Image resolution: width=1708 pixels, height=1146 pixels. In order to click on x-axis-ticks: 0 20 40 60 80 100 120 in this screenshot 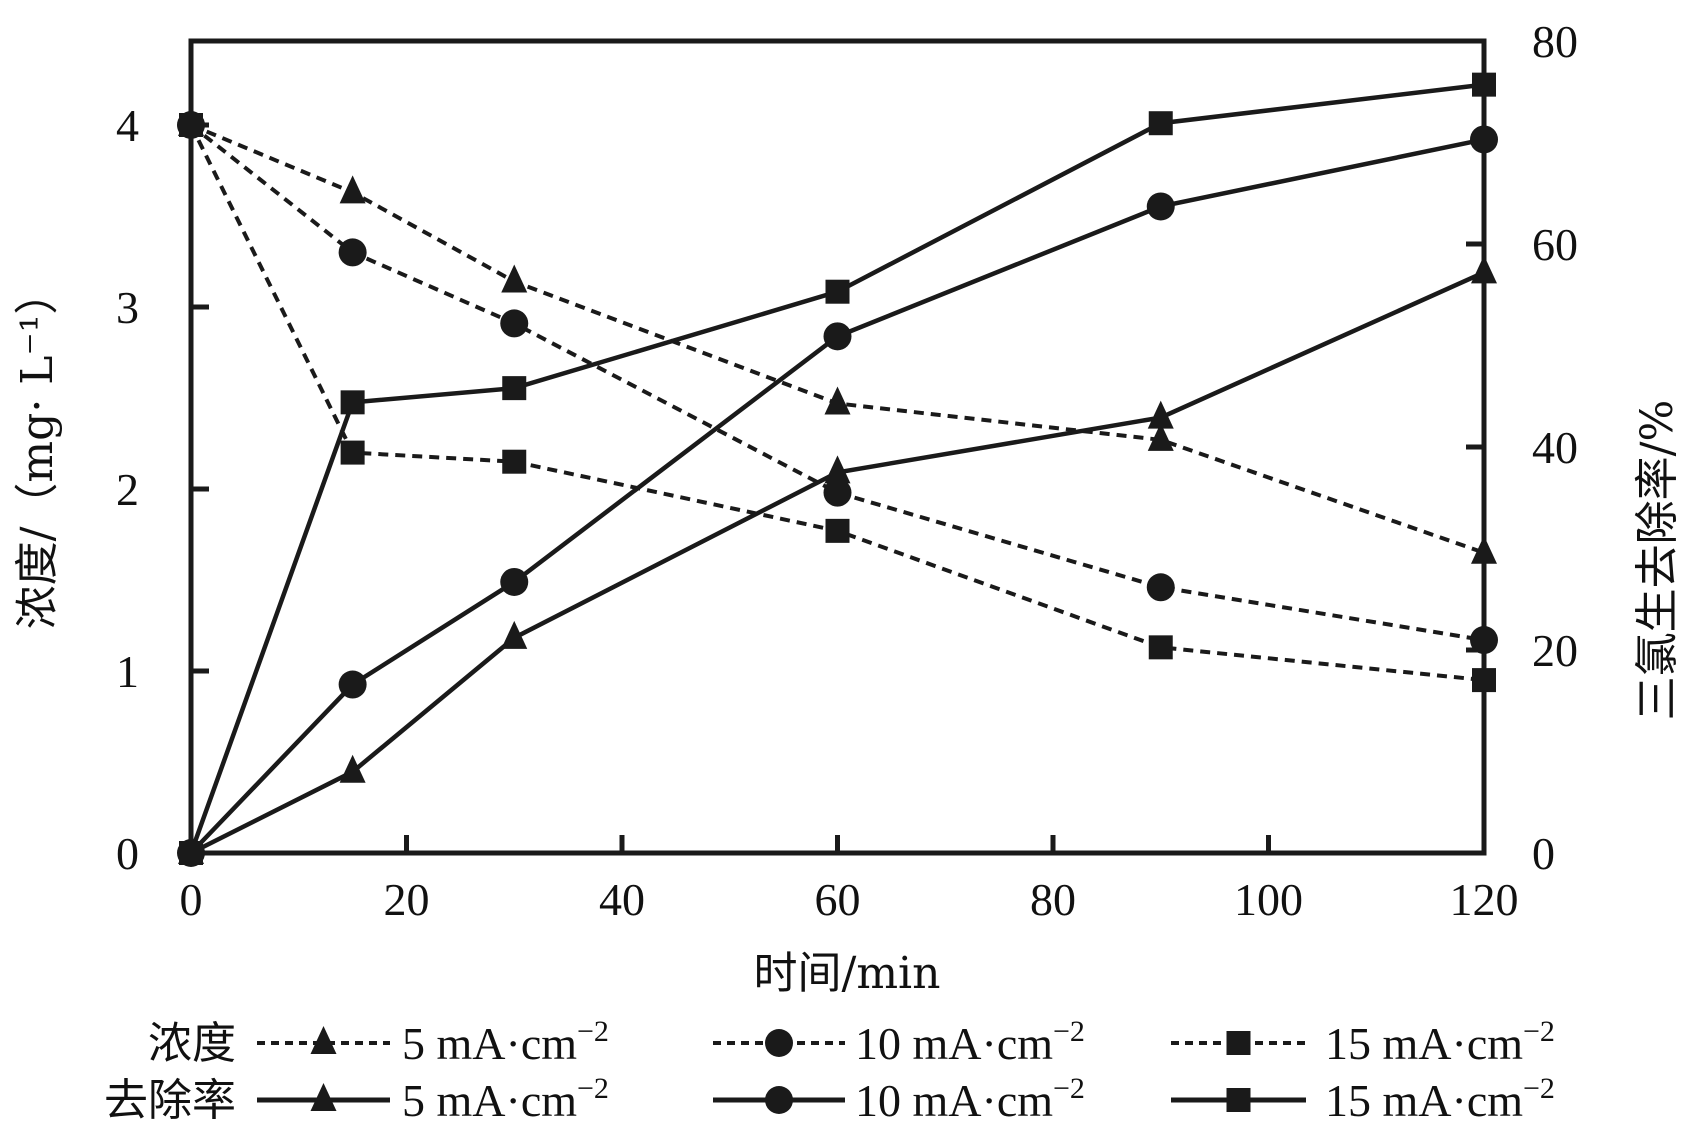, I will do `click(849, 880)`.